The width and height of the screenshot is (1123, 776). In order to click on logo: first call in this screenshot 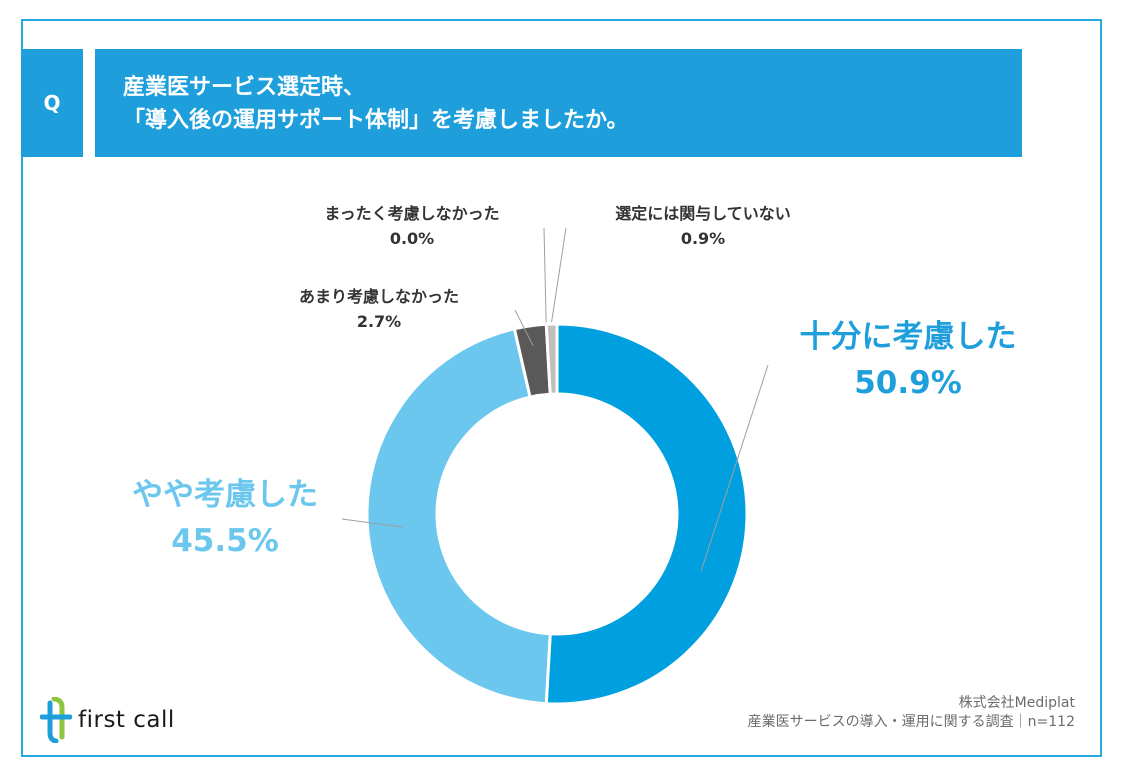, I will do `click(107, 720)`.